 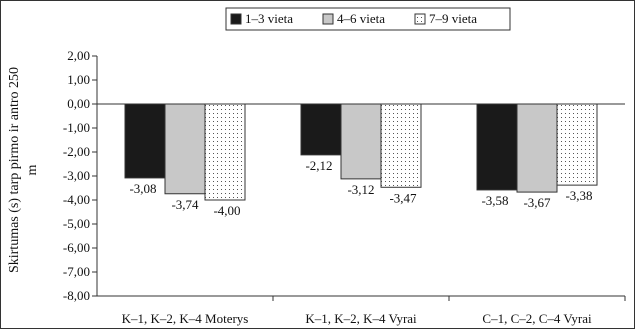 I want to click on y-tick-label: -3,00, so click(x=76, y=175).